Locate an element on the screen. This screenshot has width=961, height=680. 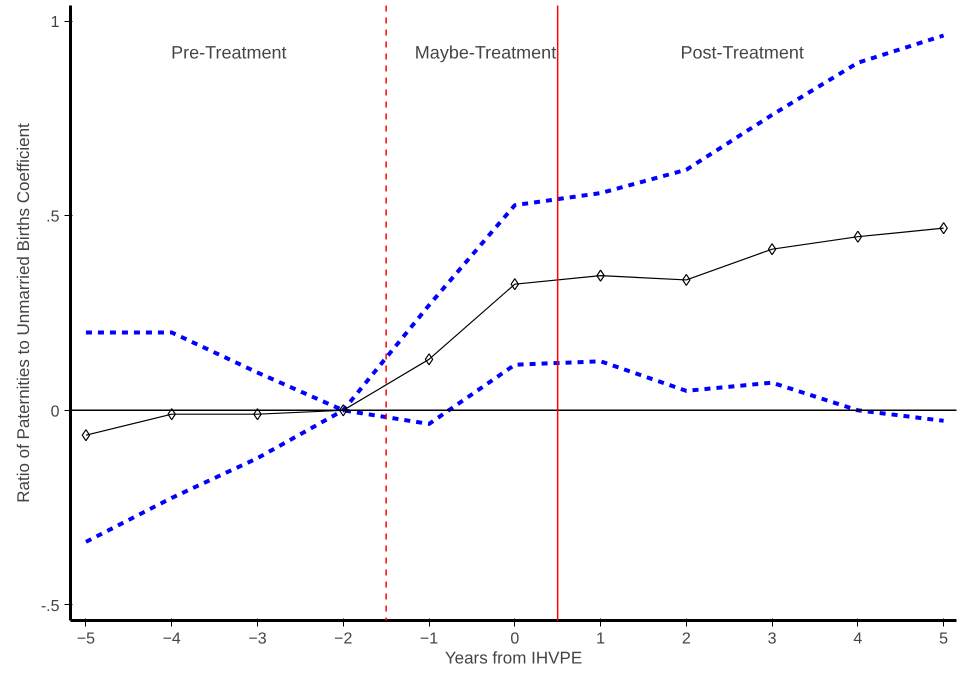
y-tick-label: 0 is located at coordinates (55, 411).